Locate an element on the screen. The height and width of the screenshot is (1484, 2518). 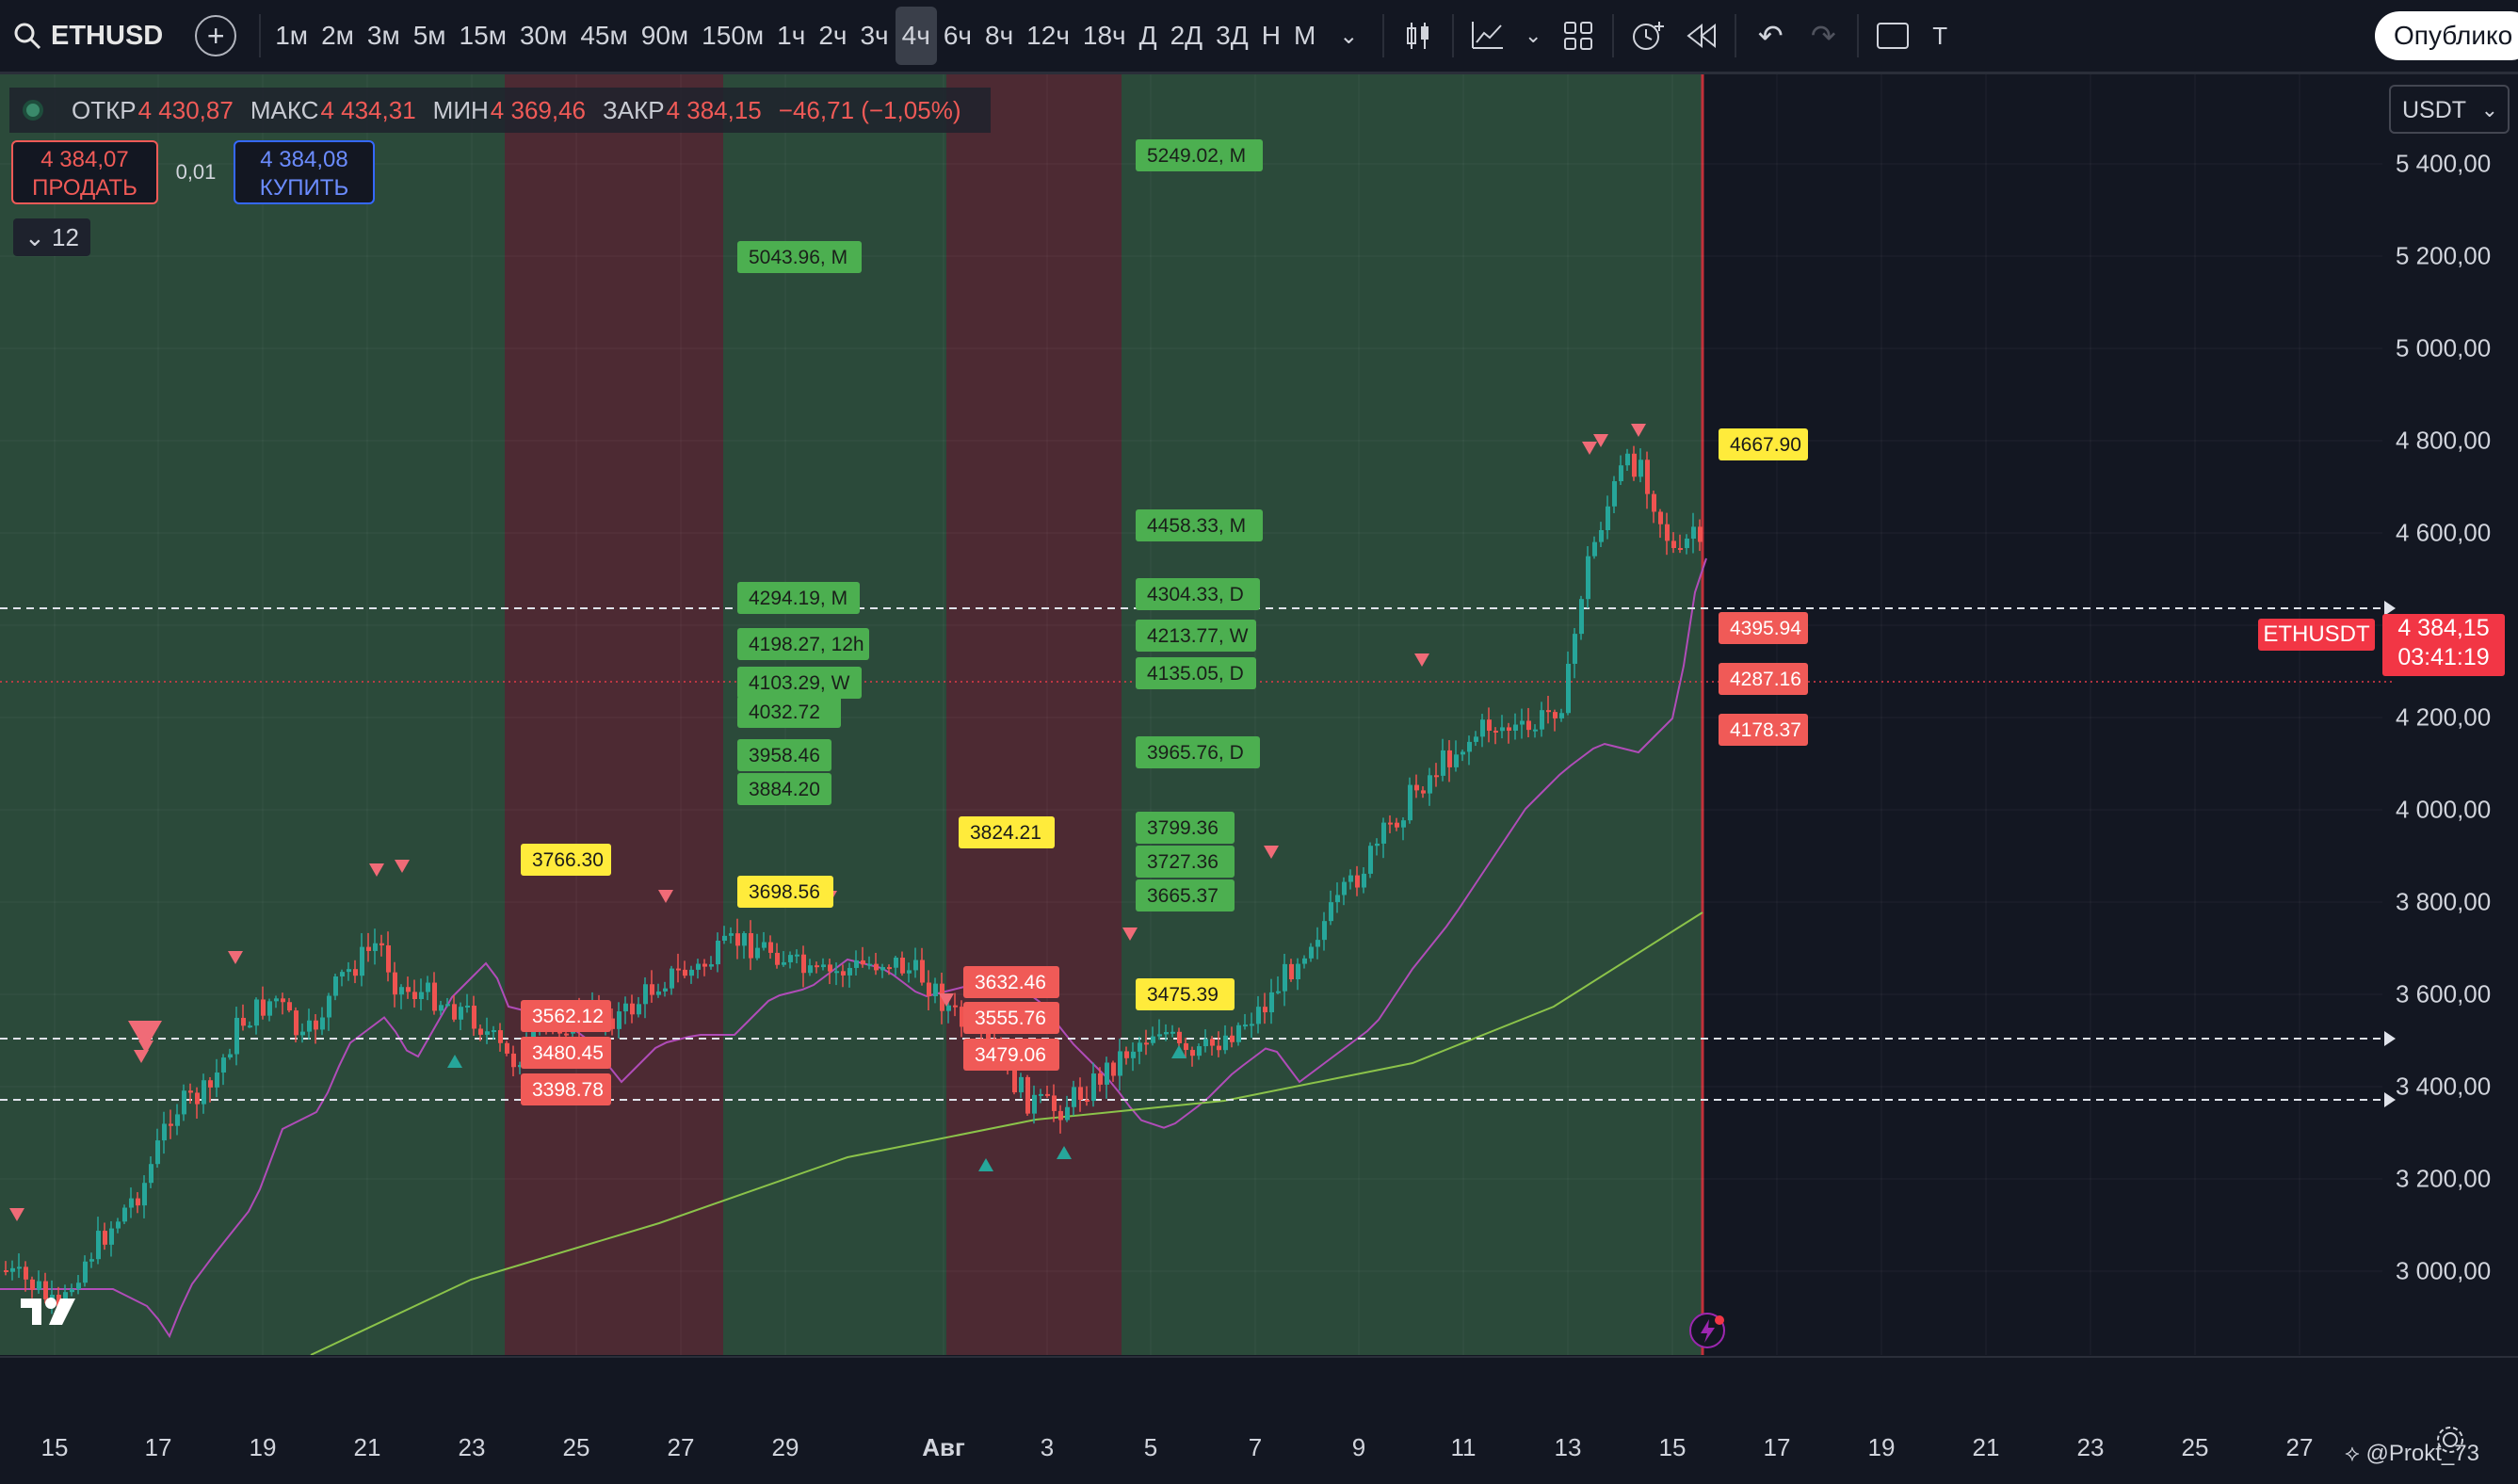
replay-icon is located at coordinates (1700, 36).